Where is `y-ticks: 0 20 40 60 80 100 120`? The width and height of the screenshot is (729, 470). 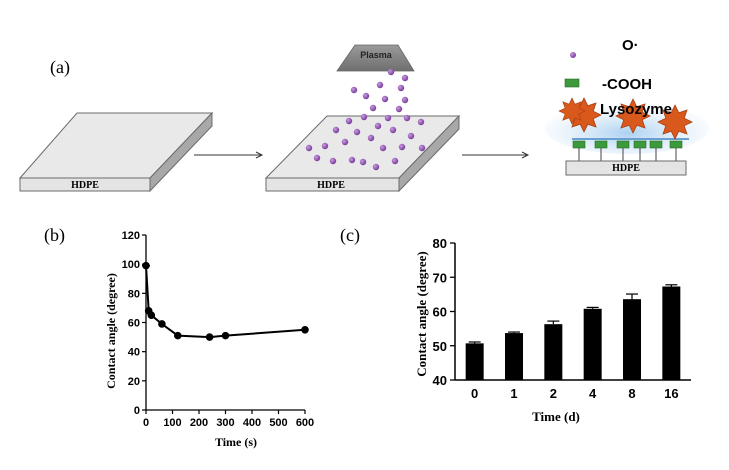
y-ticks: 0 20 40 60 80 100 120 is located at coordinates (134, 323).